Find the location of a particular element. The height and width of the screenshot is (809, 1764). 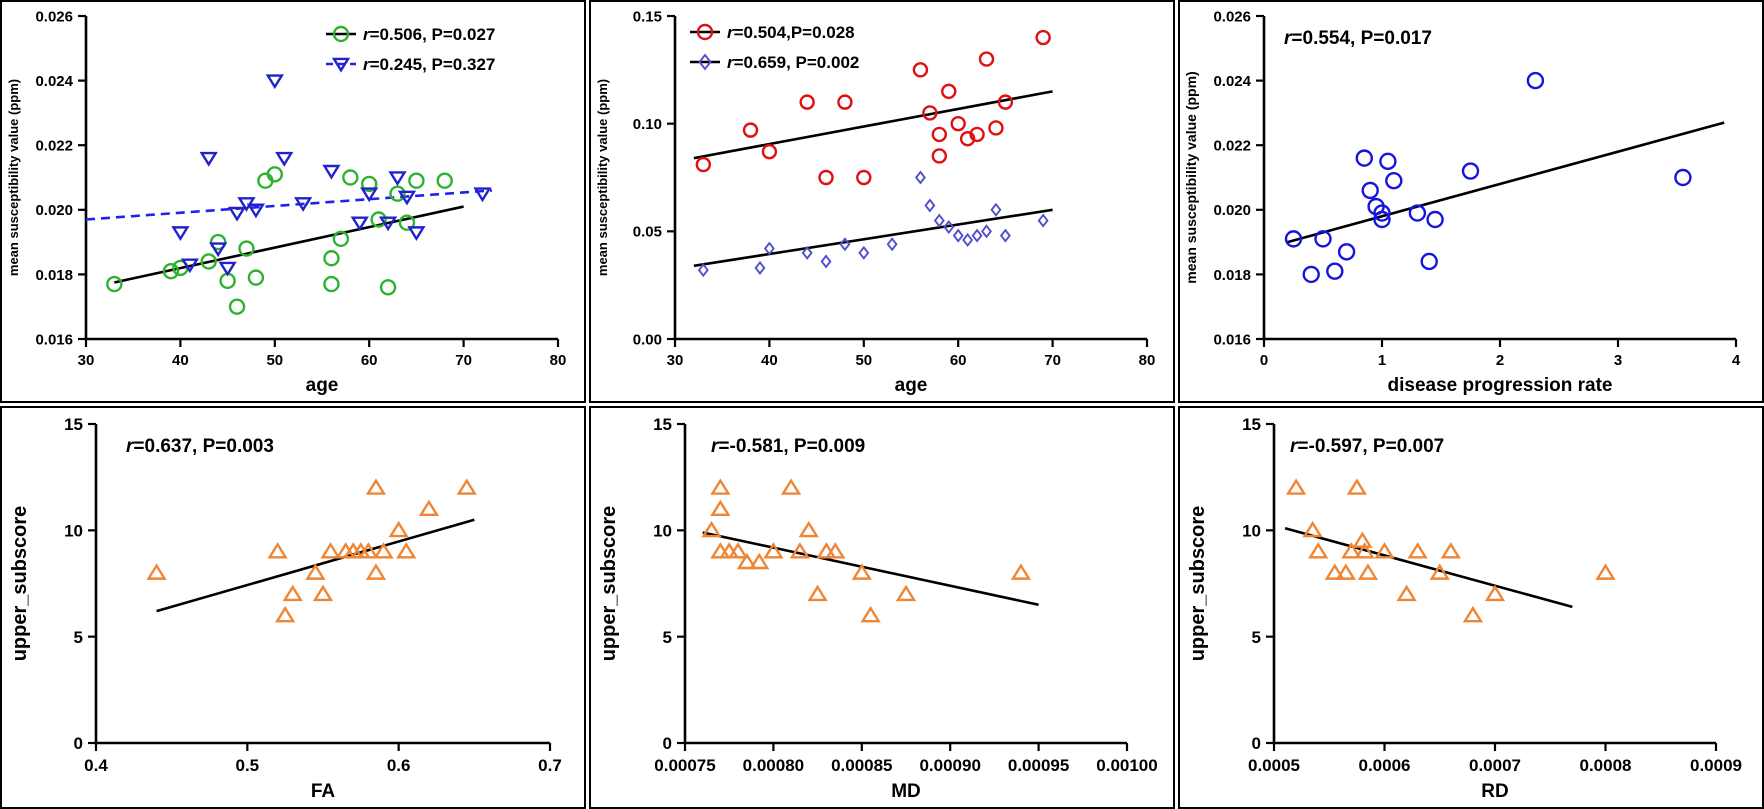

x-tick-label: 0.0006 is located at coordinates (1385, 765).